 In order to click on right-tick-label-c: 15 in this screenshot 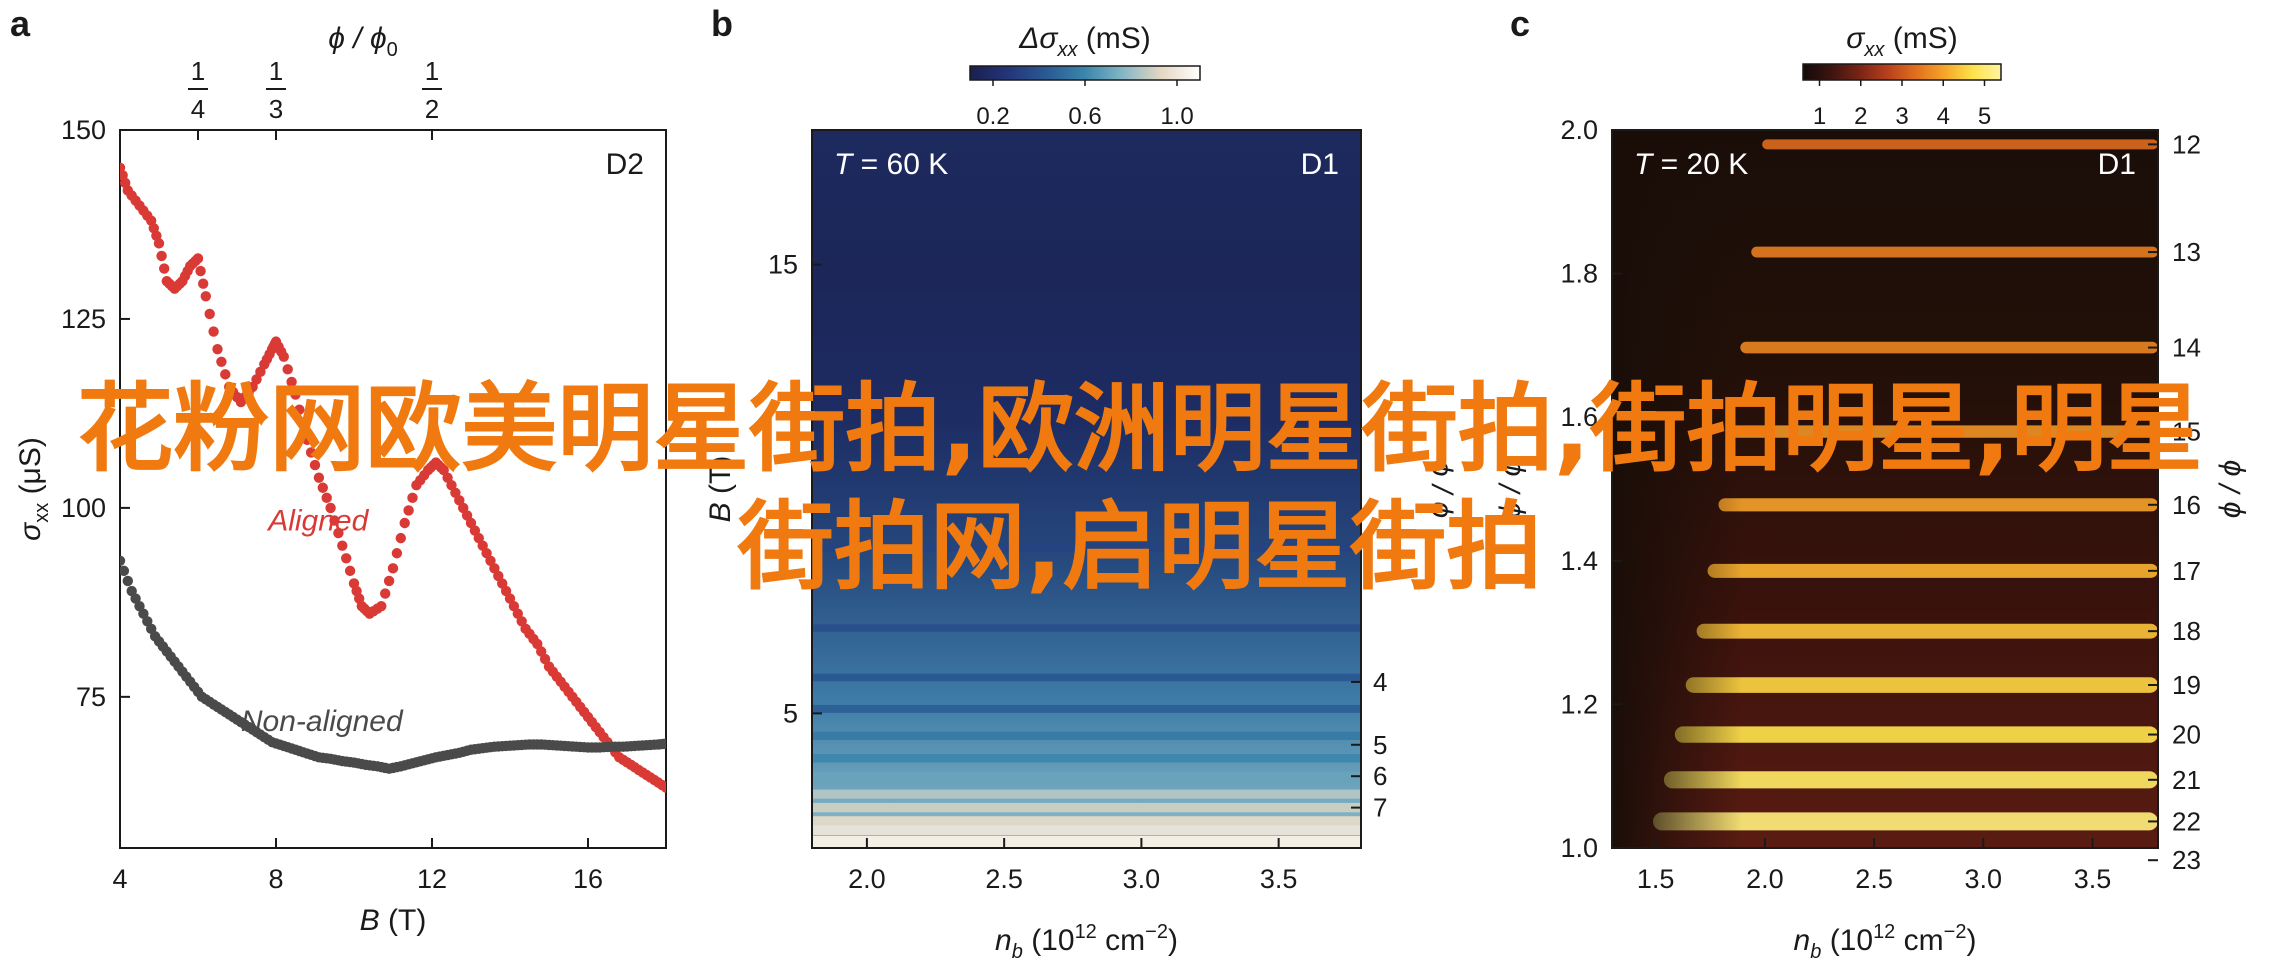, I will do `click(2186, 432)`.